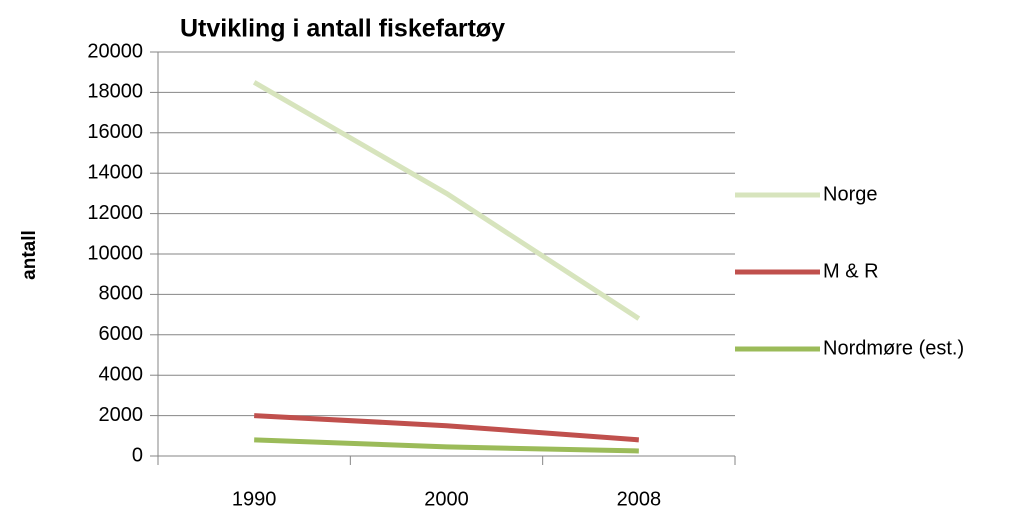 This screenshot has width=1011, height=513. What do you see at coordinates (115, 253) in the screenshot?
I see `y-tick-label: 10000` at bounding box center [115, 253].